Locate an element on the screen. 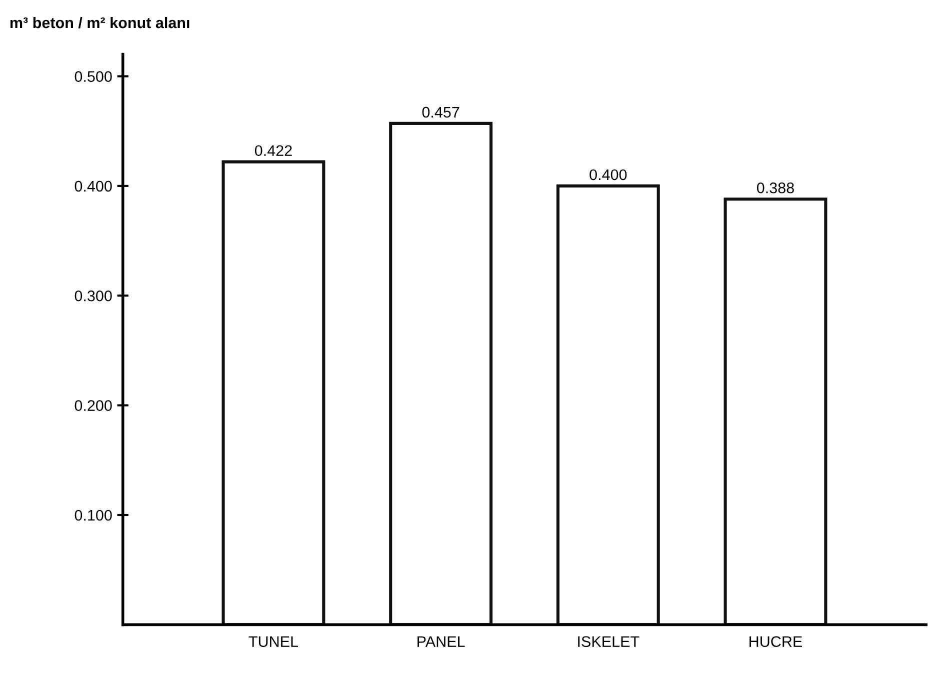  y-tick-label: 0.100 is located at coordinates (93, 515).